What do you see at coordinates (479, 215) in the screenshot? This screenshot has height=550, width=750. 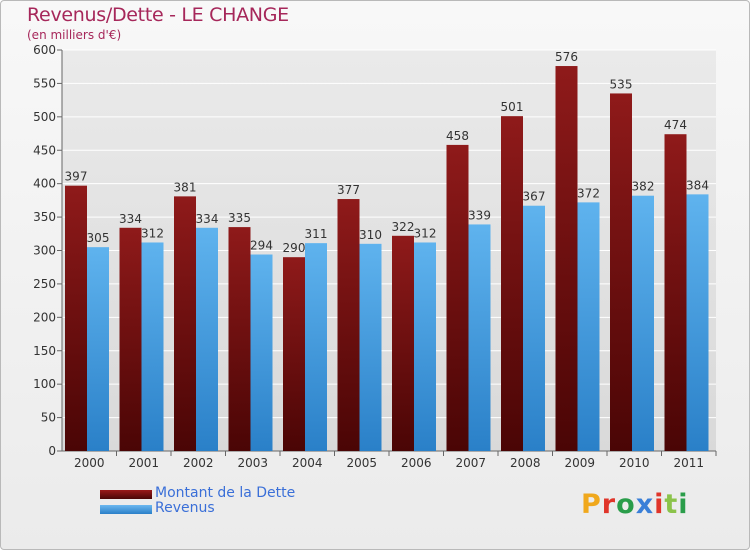 I see `data-label: 339` at bounding box center [479, 215].